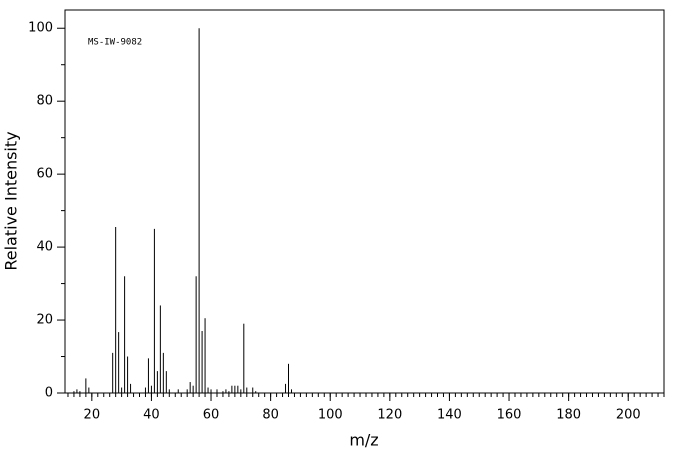  Describe the element at coordinates (11, 200) in the screenshot. I see `y-axis-label: Relative Intensity` at that location.